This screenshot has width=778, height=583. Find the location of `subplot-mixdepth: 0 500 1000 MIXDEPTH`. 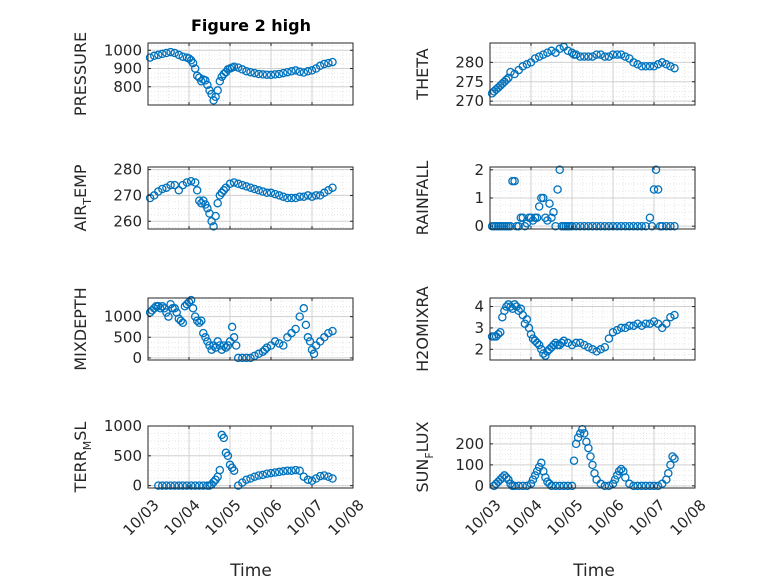

subplot-mixdepth: 0 500 1000 MIXDEPTH is located at coordinates (212, 329).